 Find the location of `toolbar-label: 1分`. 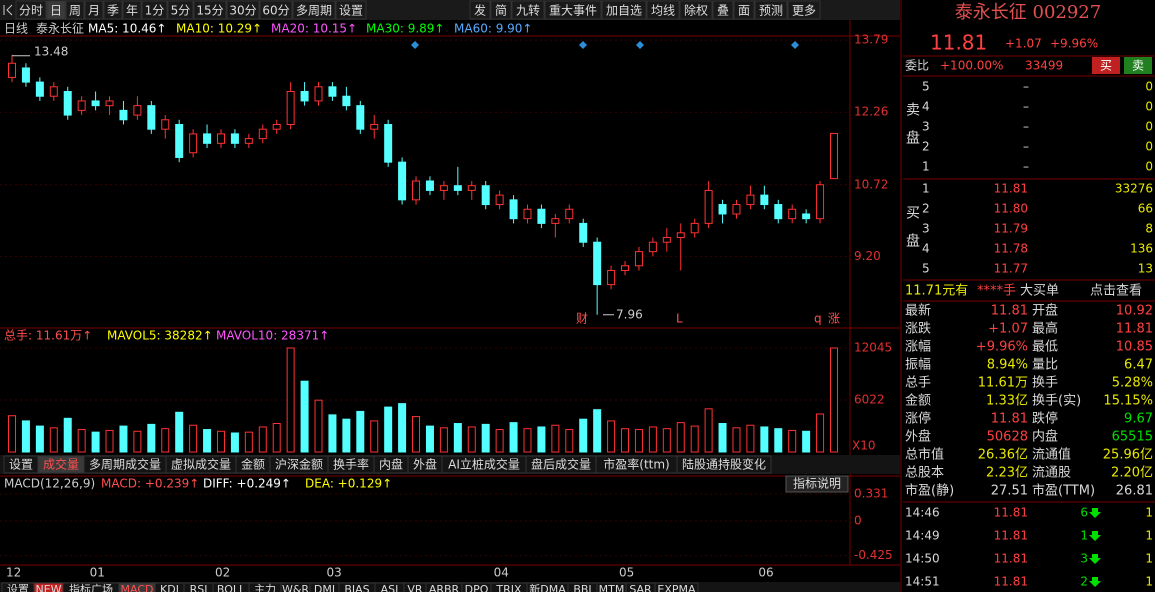

toolbar-label: 1分 is located at coordinates (155, 11).